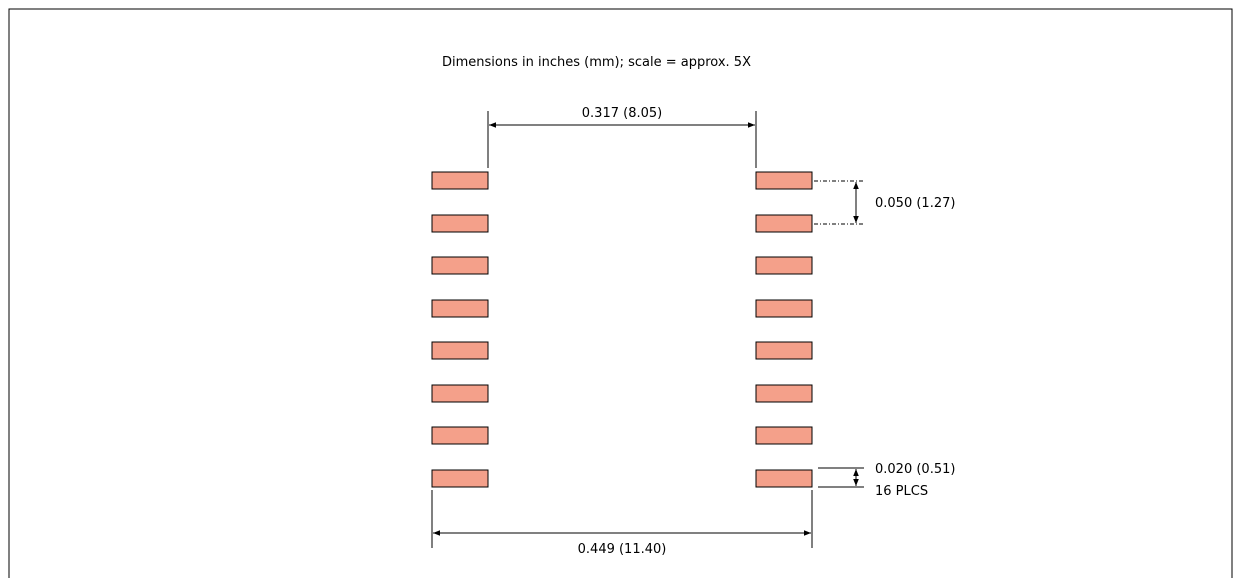 This screenshot has width=1240, height=583. Describe the element at coordinates (915, 203) in the screenshot. I see `dimension-label-pitch: 0.050 (1.27)` at that location.